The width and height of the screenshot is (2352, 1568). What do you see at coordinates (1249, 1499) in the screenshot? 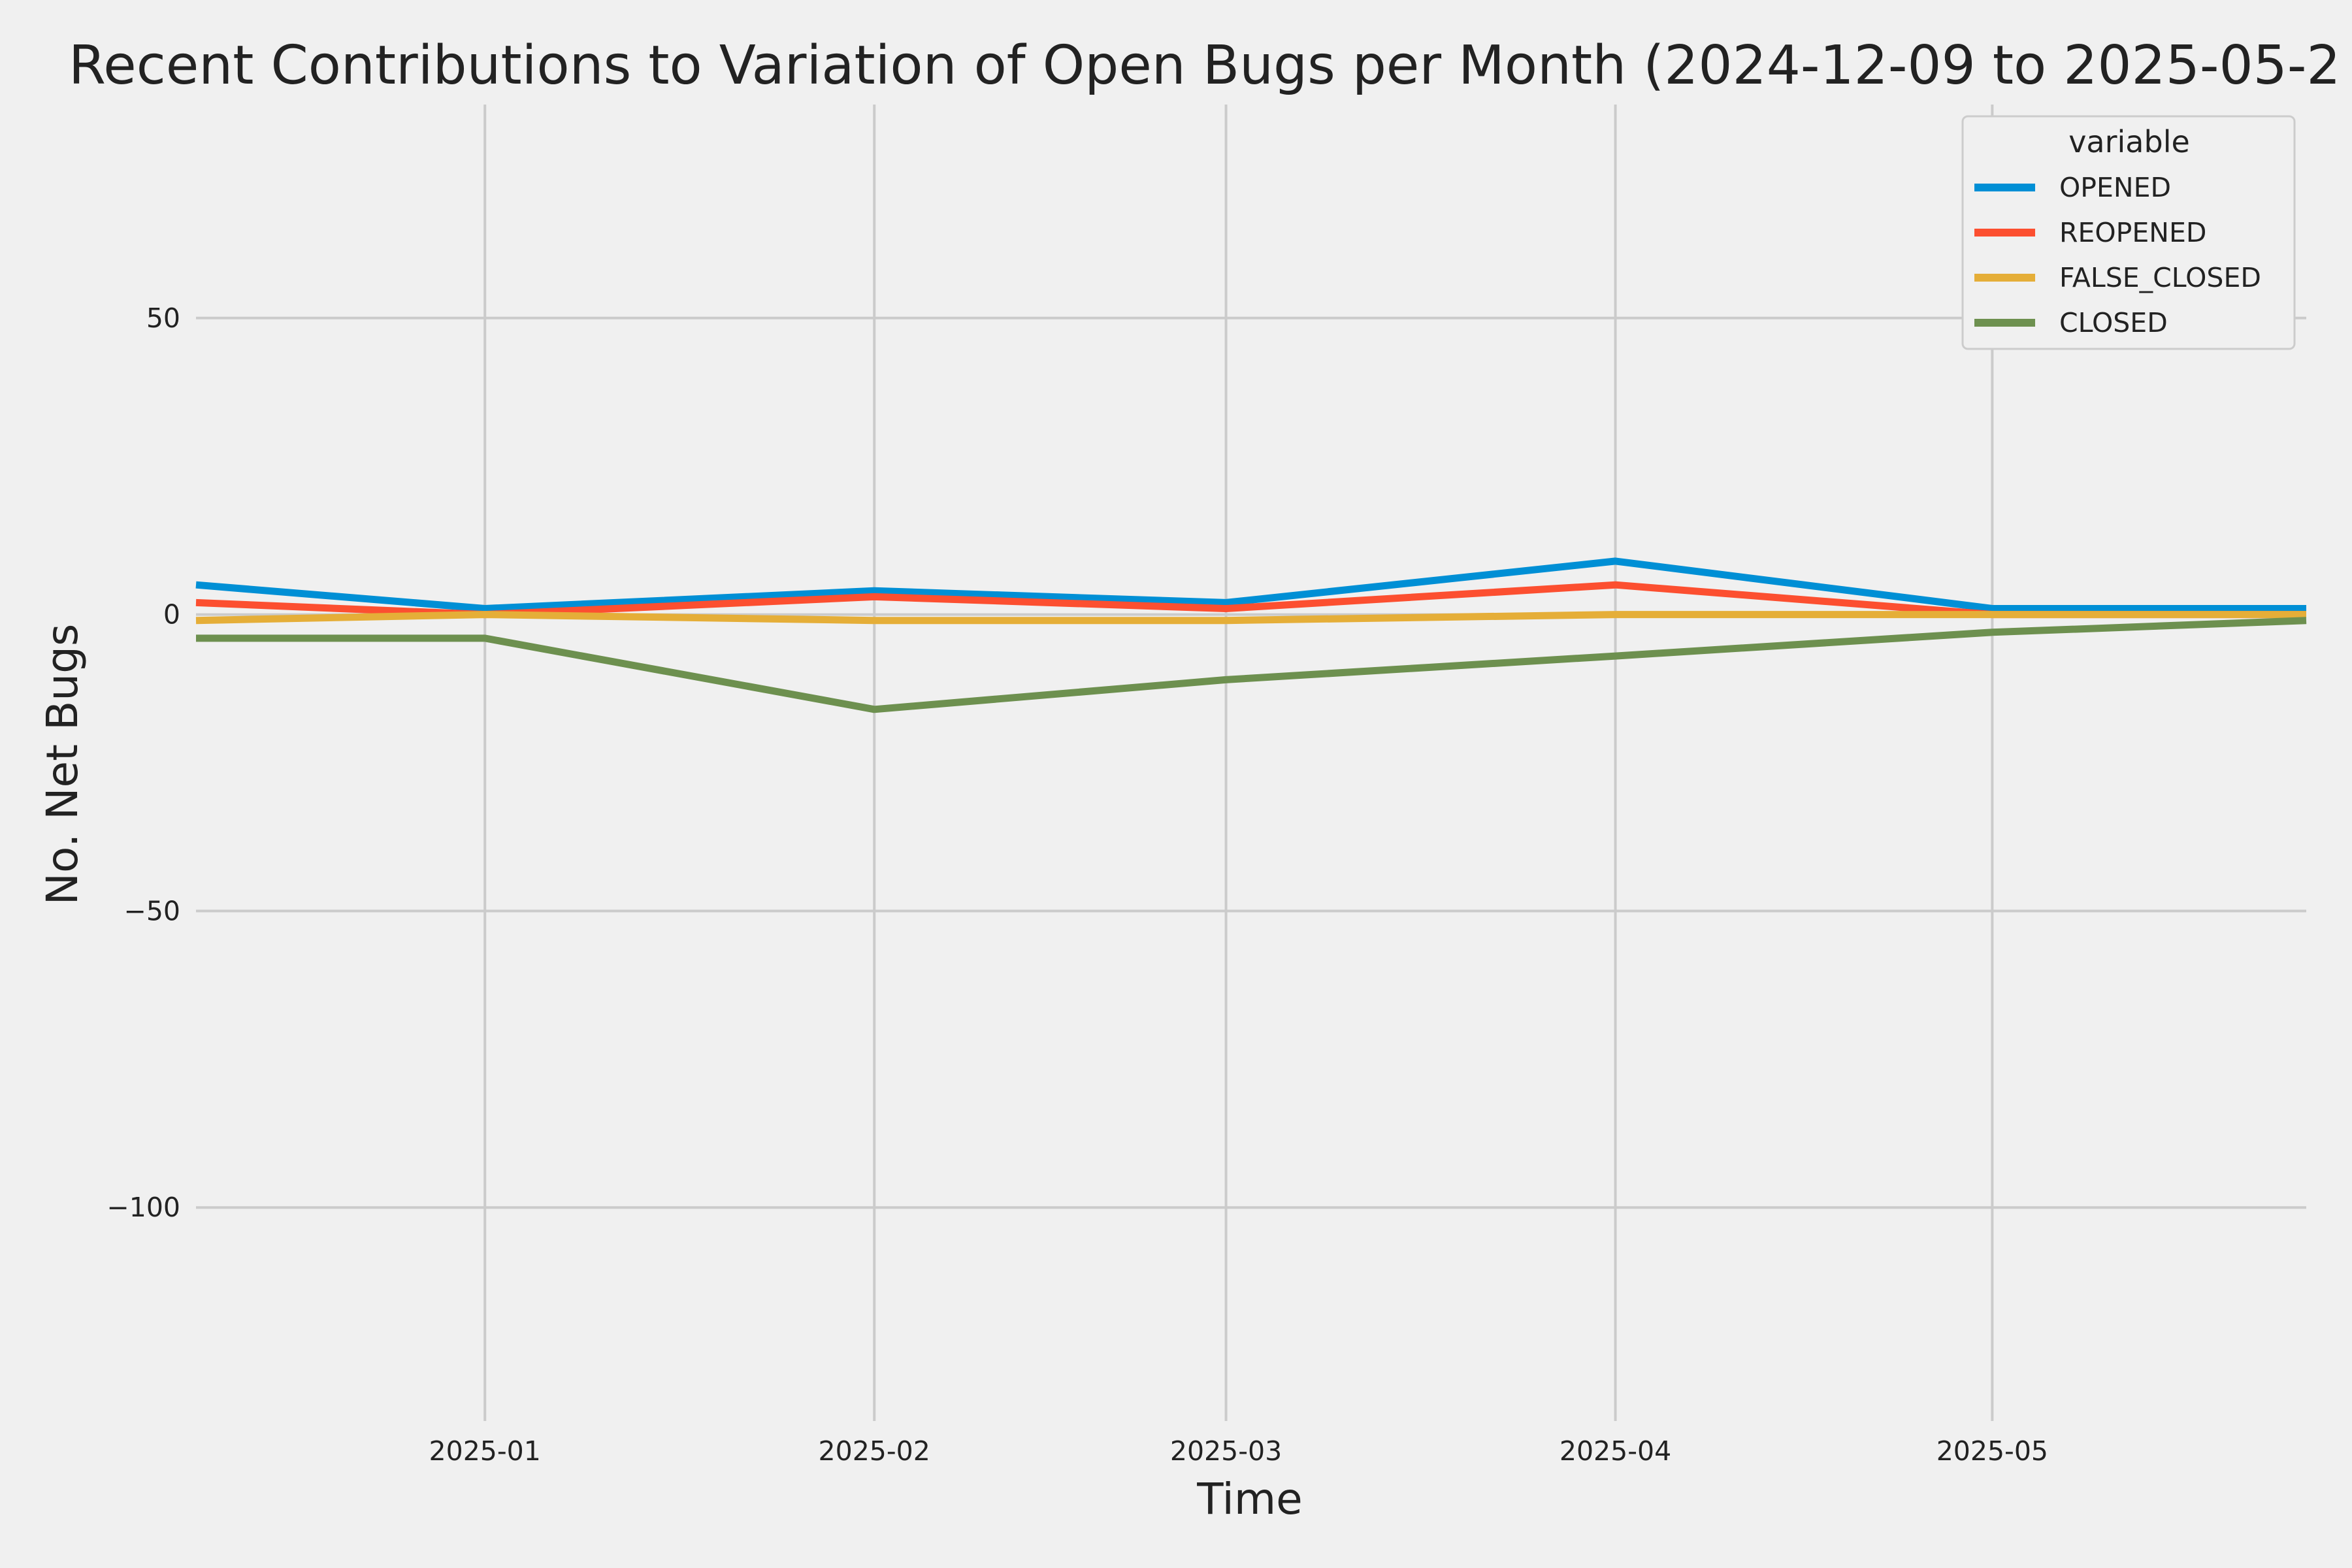
I see `x-axis-label: Time` at bounding box center [1249, 1499].